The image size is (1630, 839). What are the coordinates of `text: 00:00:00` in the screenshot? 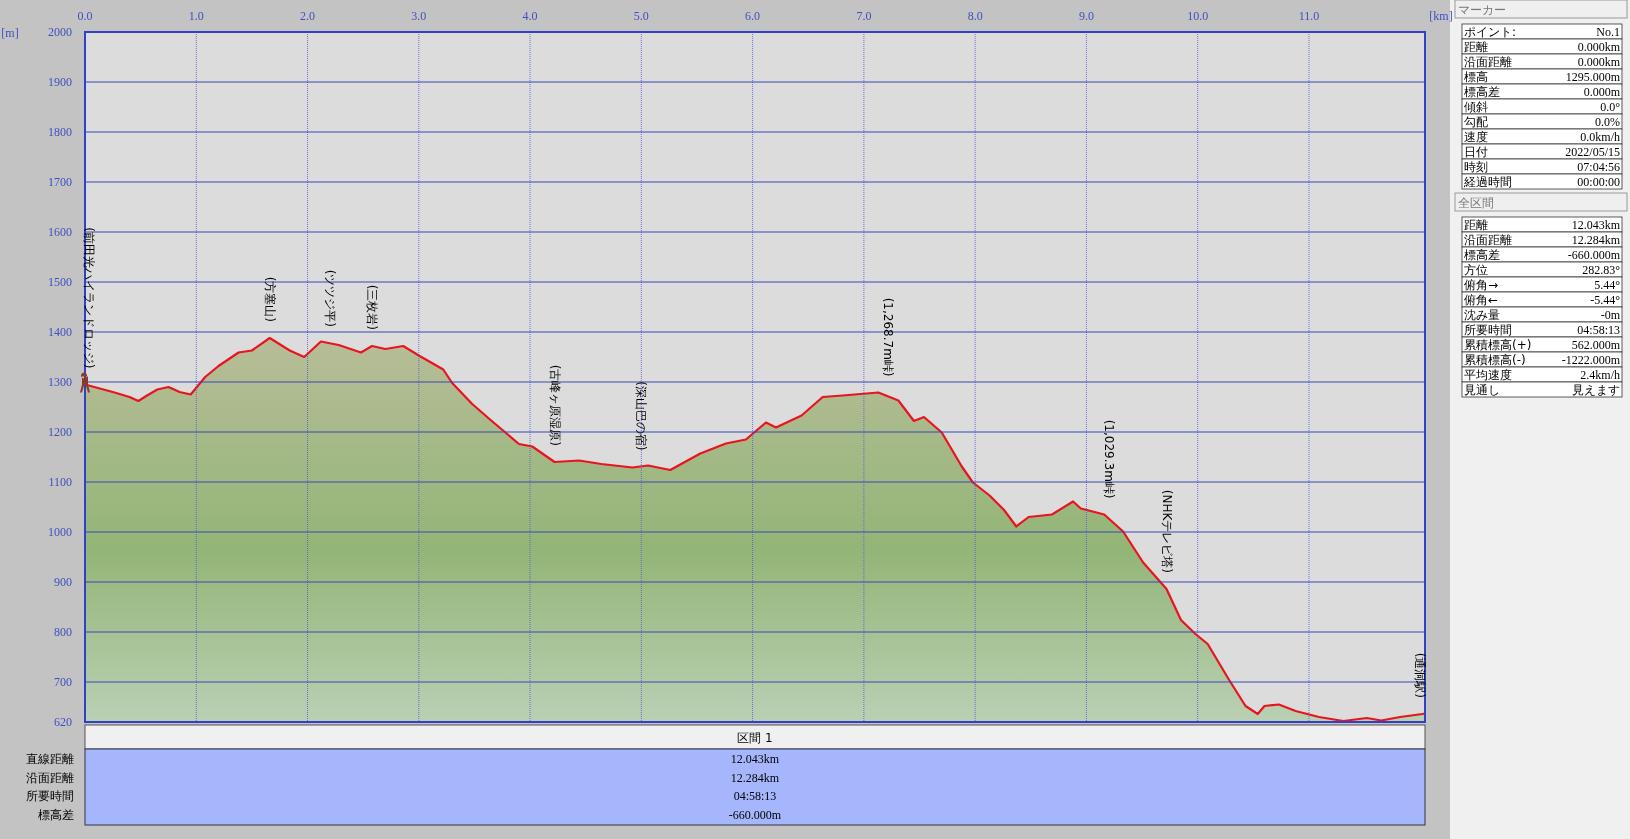 It's located at (1598, 182).